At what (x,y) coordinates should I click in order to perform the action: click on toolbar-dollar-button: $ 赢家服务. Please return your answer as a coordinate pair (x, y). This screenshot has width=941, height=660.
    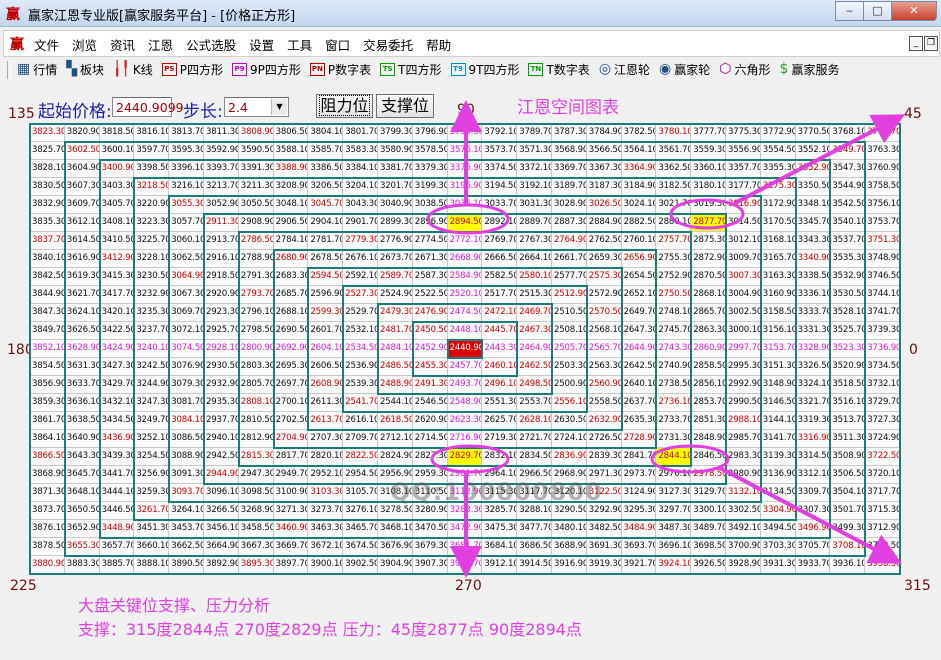
    Looking at the image, I should click on (810, 69).